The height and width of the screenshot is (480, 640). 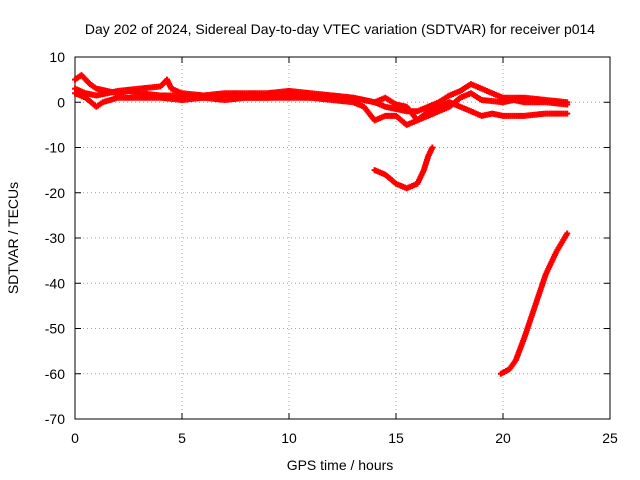 I want to click on y-tick-label: -10, so click(x=55, y=148).